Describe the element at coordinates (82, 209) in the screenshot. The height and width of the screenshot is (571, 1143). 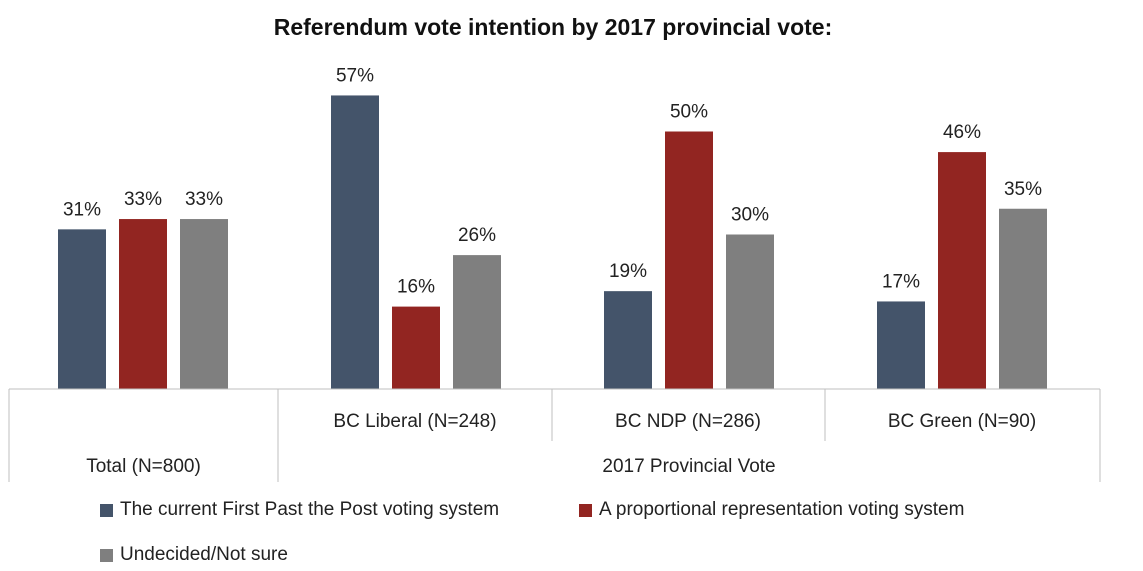
I see `data-label-total-fptp: 31%` at that location.